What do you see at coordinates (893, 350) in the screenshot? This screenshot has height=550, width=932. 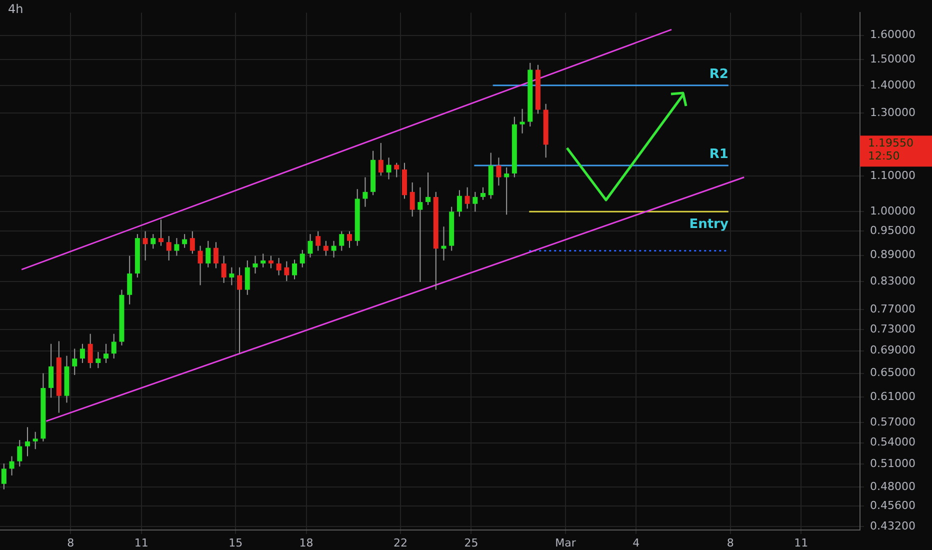 I see `y-tick-label: 0.69000` at bounding box center [893, 350].